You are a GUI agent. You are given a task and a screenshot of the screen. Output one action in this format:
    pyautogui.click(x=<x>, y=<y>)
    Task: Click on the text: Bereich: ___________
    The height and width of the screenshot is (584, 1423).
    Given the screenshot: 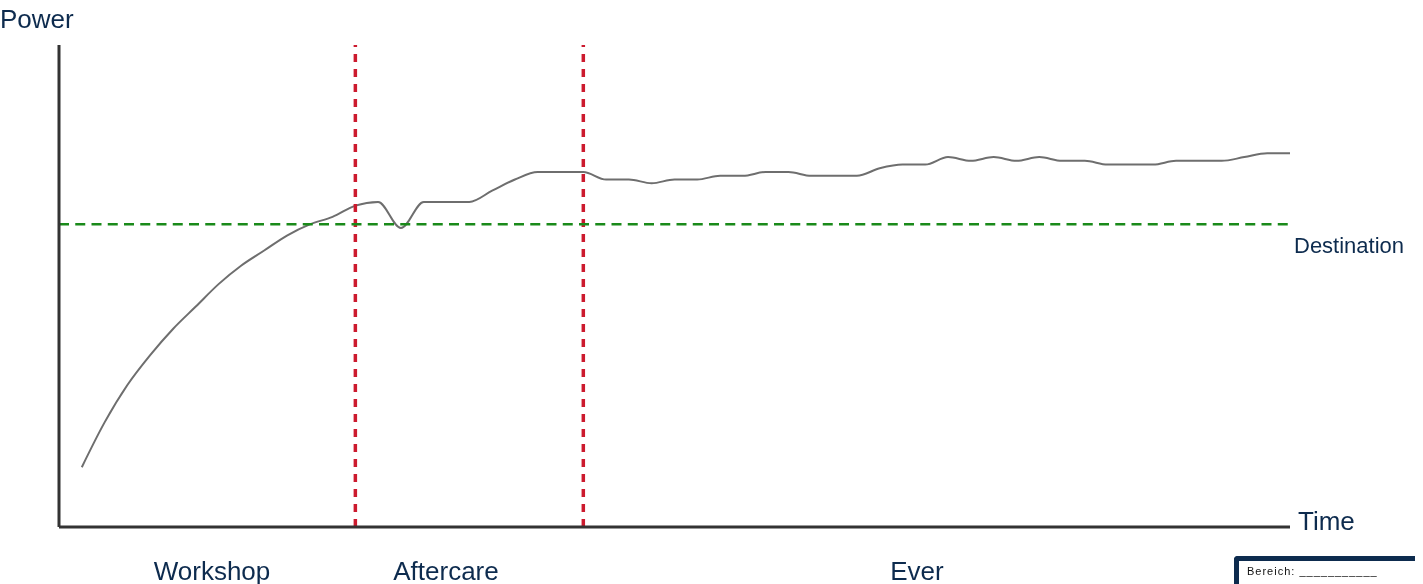 What is the action you would take?
    pyautogui.click(x=1312, y=571)
    